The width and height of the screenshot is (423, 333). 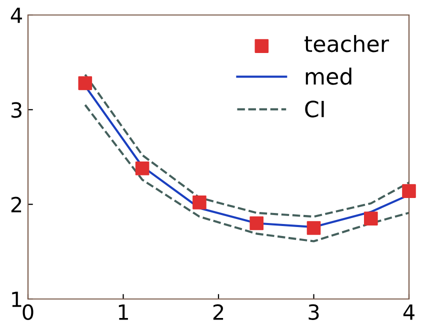 What do you see at coordinates (28, 312) in the screenshot?
I see `x-tick-label: 0` at bounding box center [28, 312].